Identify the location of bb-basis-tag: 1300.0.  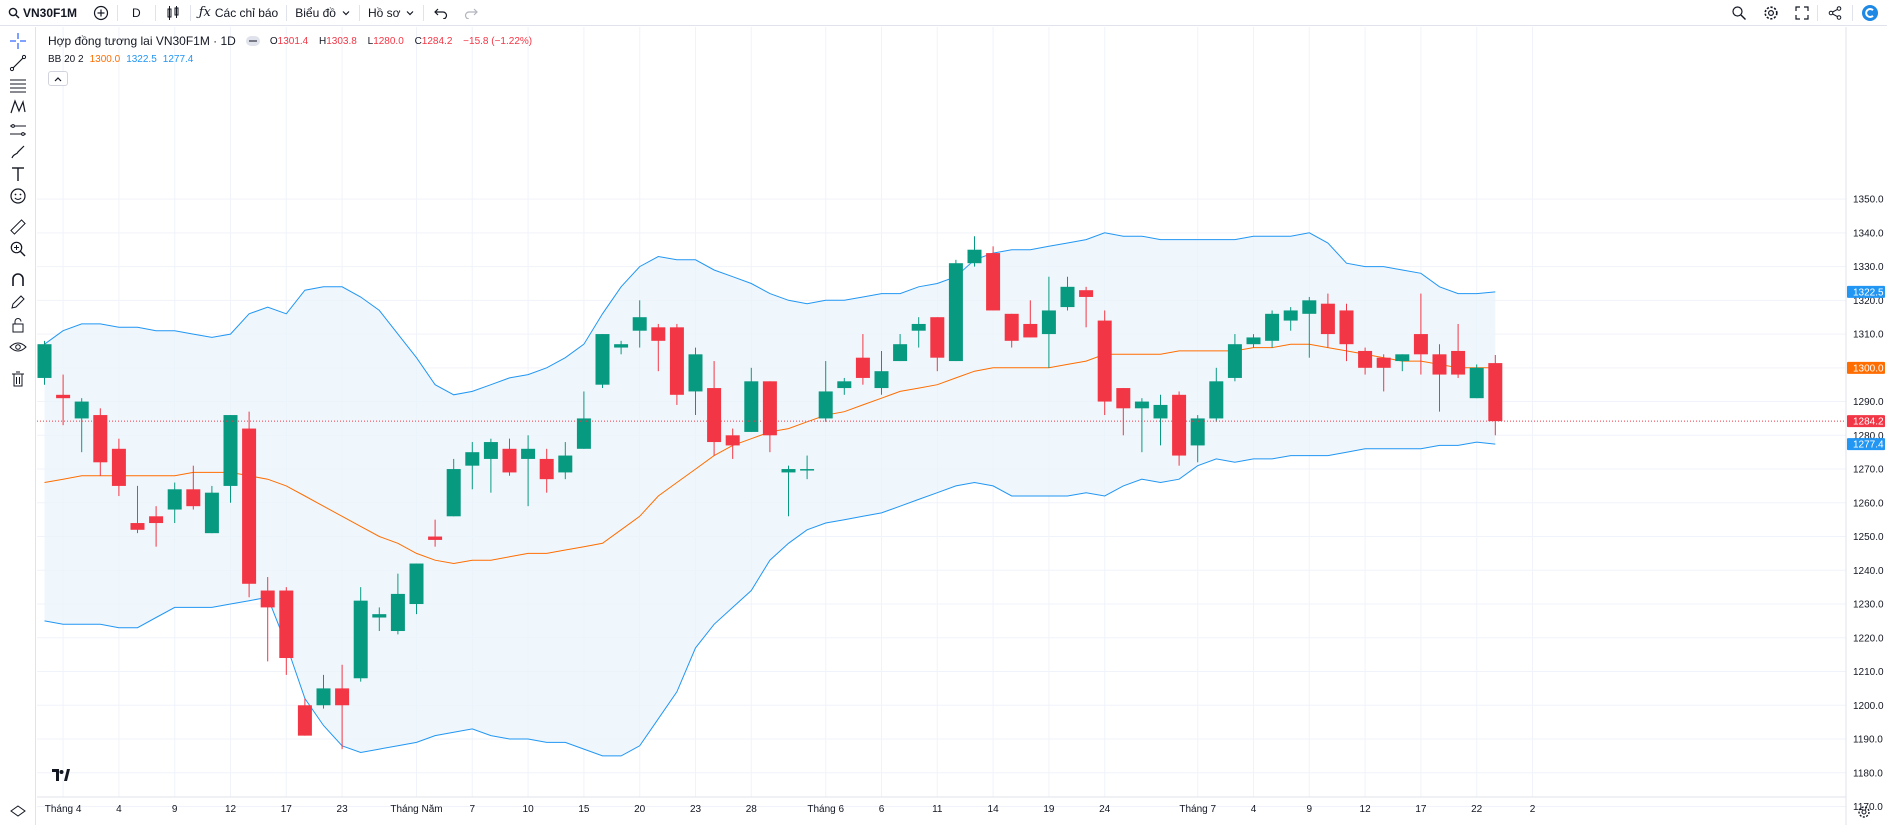
(1868, 368).